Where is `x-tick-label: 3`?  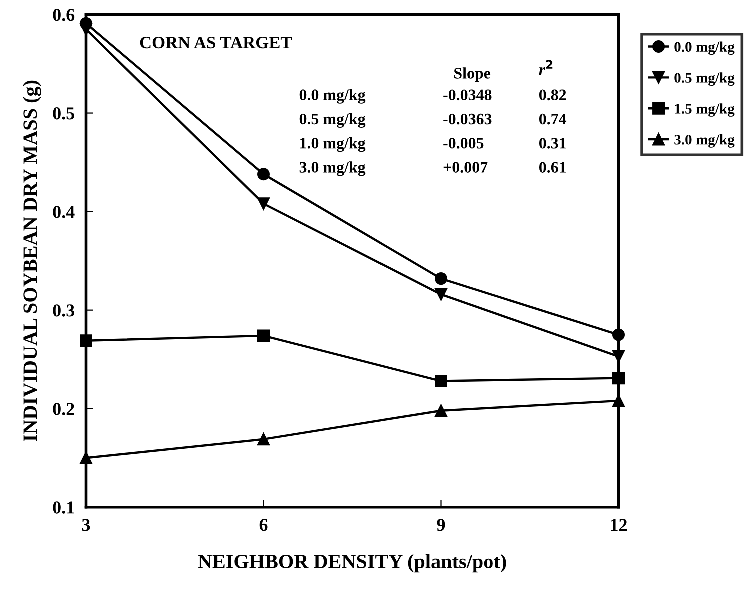
x-tick-label: 3 is located at coordinates (86, 525).